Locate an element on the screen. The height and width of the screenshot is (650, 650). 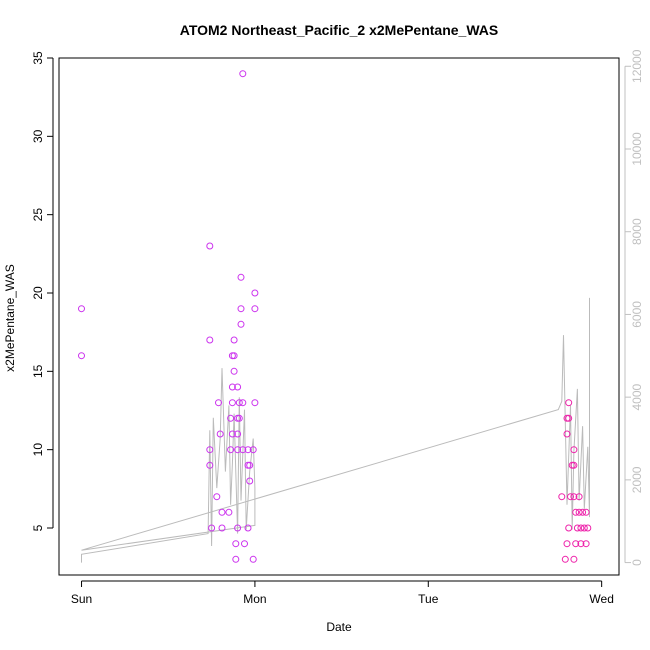
x-axis-label: Date is located at coordinates (339, 627).